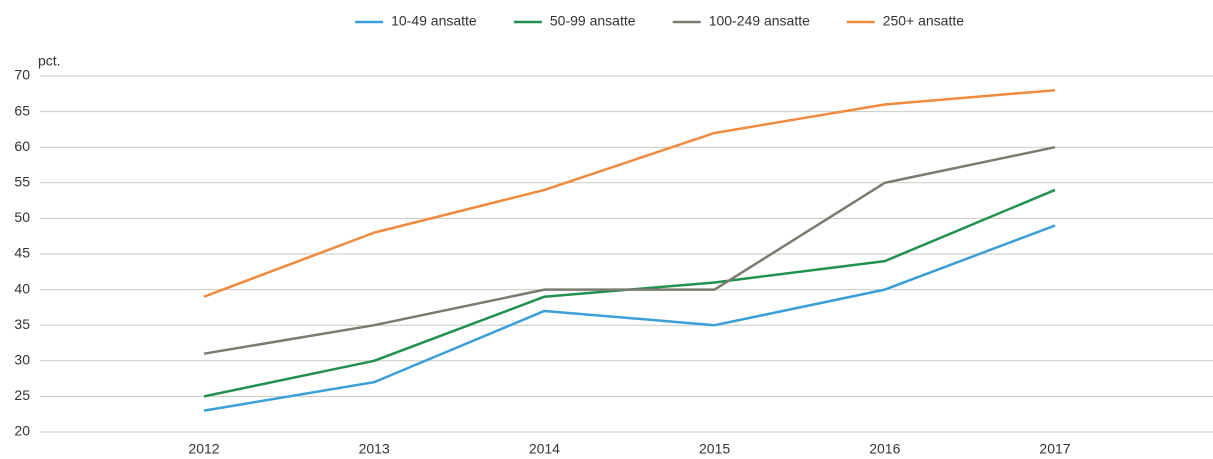  Describe the element at coordinates (22, 146) in the screenshot. I see `y-tick-label: 60` at that location.